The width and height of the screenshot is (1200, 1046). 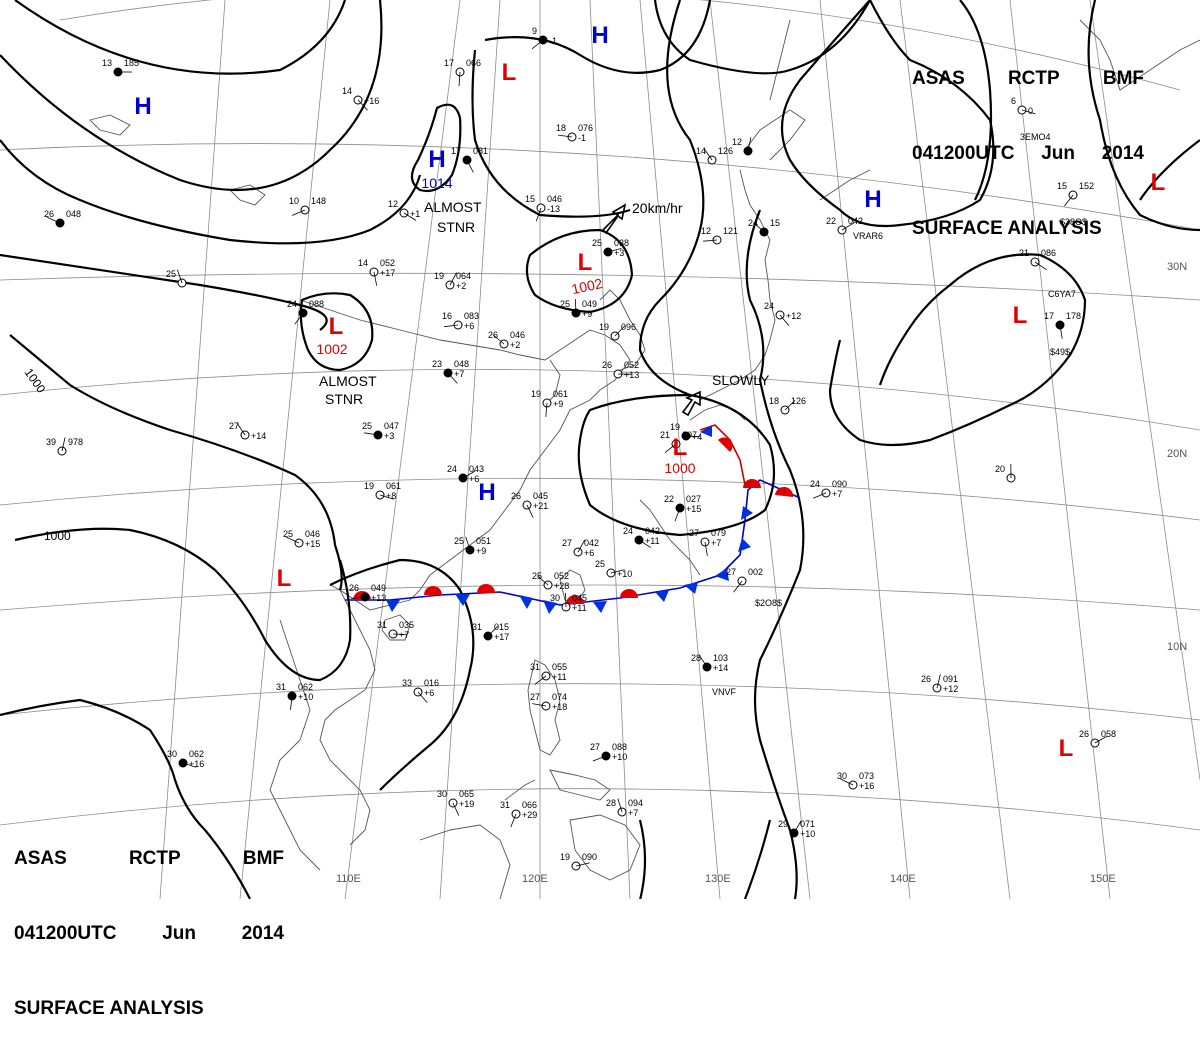 What do you see at coordinates (798, 401) in the screenshot?
I see `station-pressure: 126` at bounding box center [798, 401].